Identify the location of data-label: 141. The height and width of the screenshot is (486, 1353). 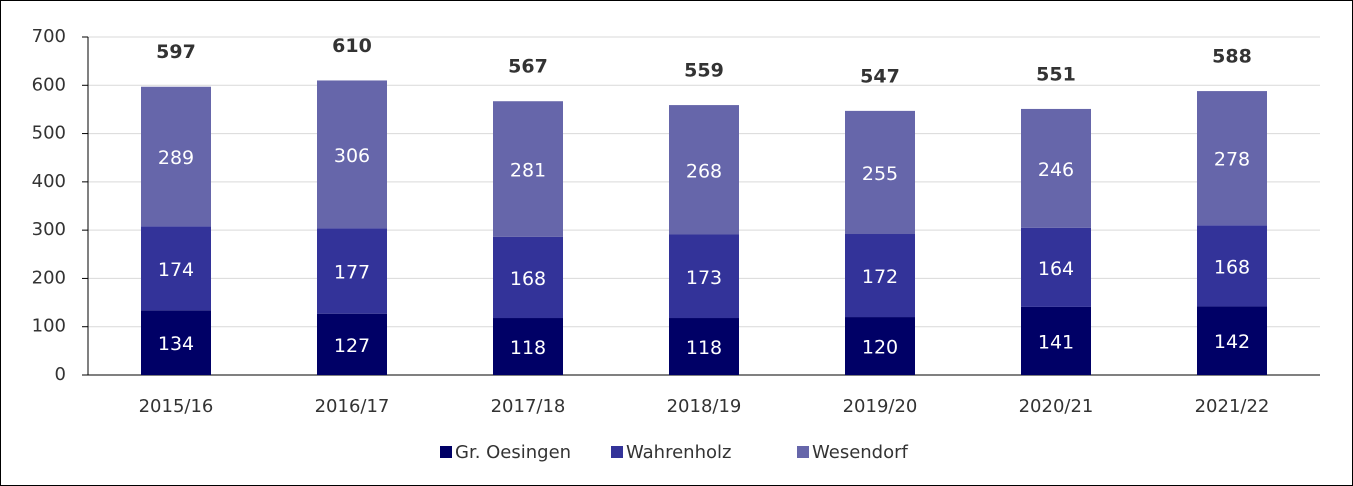
(1056, 342).